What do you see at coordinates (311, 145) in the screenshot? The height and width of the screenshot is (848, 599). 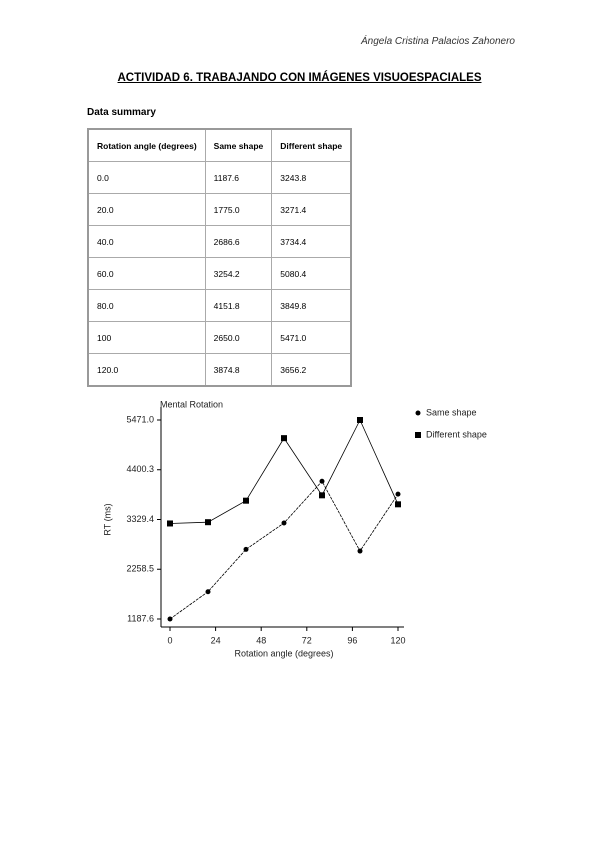 I see `cell: Different shape` at bounding box center [311, 145].